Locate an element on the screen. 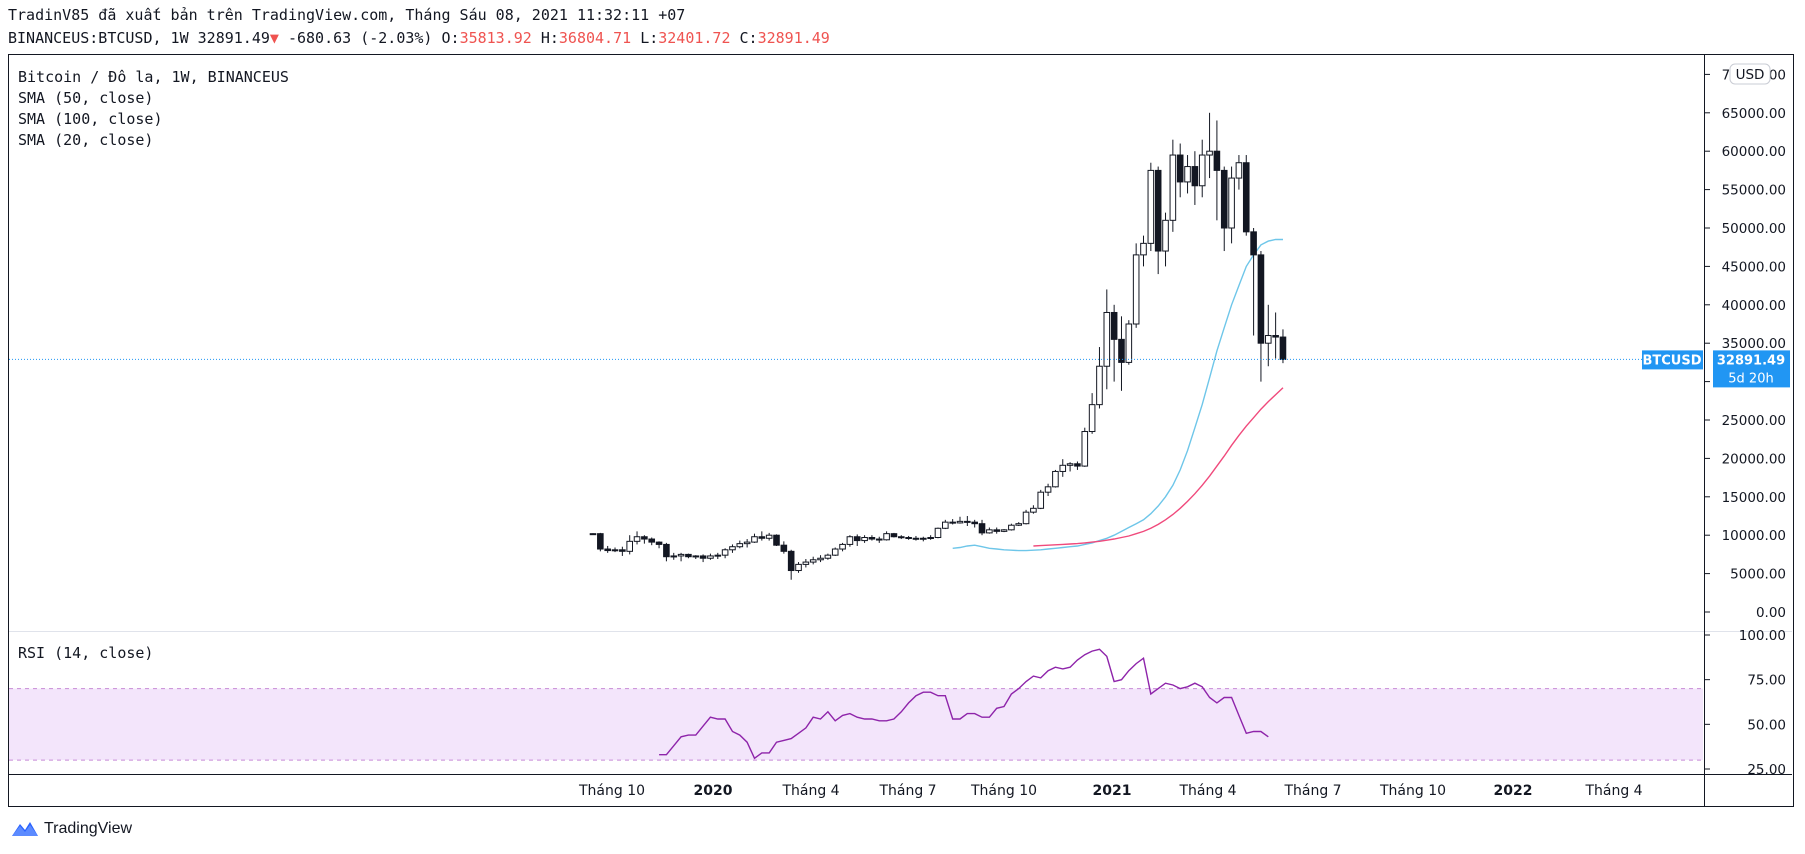 Image resolution: width=1805 pixels, height=854 pixels. price-change: -680.63 (-2.03%) is located at coordinates (360, 38).